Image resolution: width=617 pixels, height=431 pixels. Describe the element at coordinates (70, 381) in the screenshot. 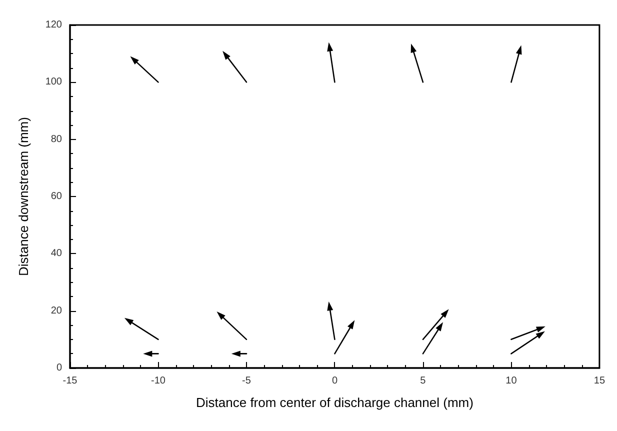

I see `x-tick-label: -15` at that location.